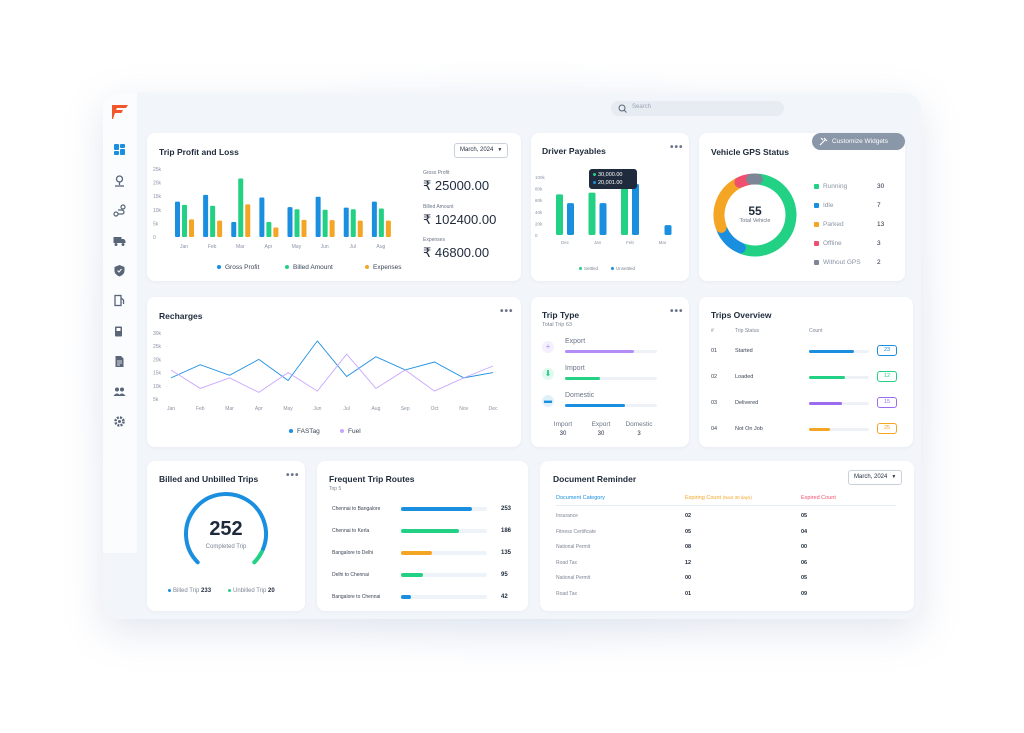  Describe the element at coordinates (119, 270) in the screenshot. I see `shield-icon` at that location.